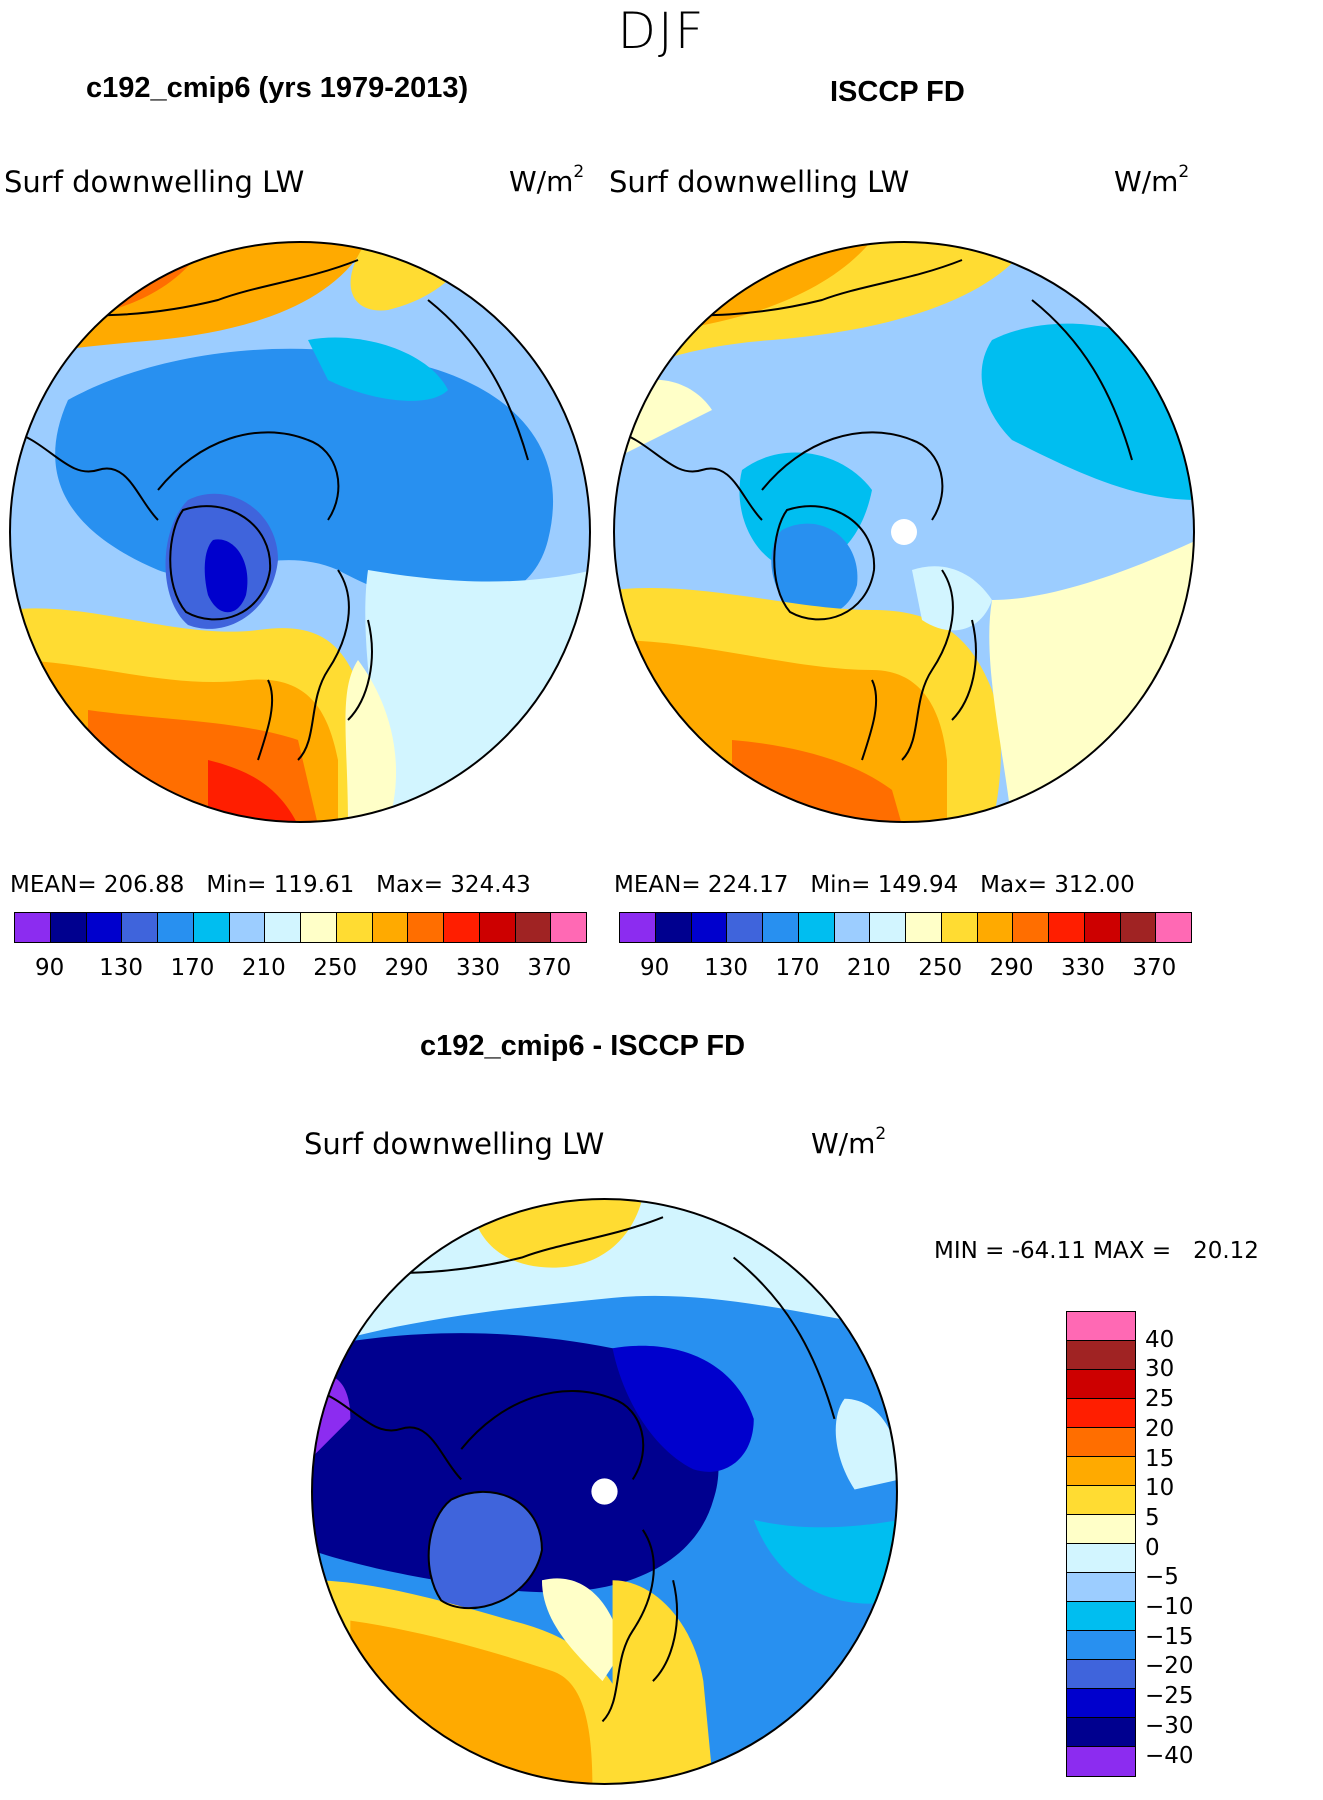  What do you see at coordinates (1169, 1725) in the screenshot?
I see `diff-colorbar-label: −30` at bounding box center [1169, 1725].